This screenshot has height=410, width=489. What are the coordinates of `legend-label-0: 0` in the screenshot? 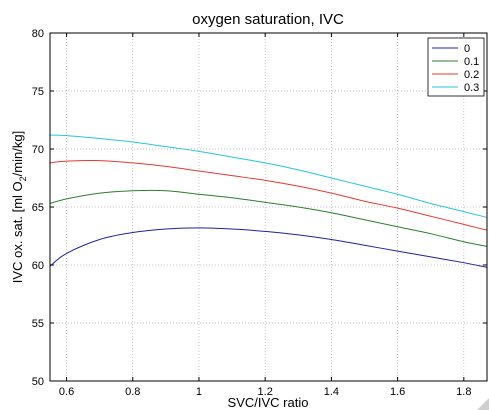 It's located at (467, 49).